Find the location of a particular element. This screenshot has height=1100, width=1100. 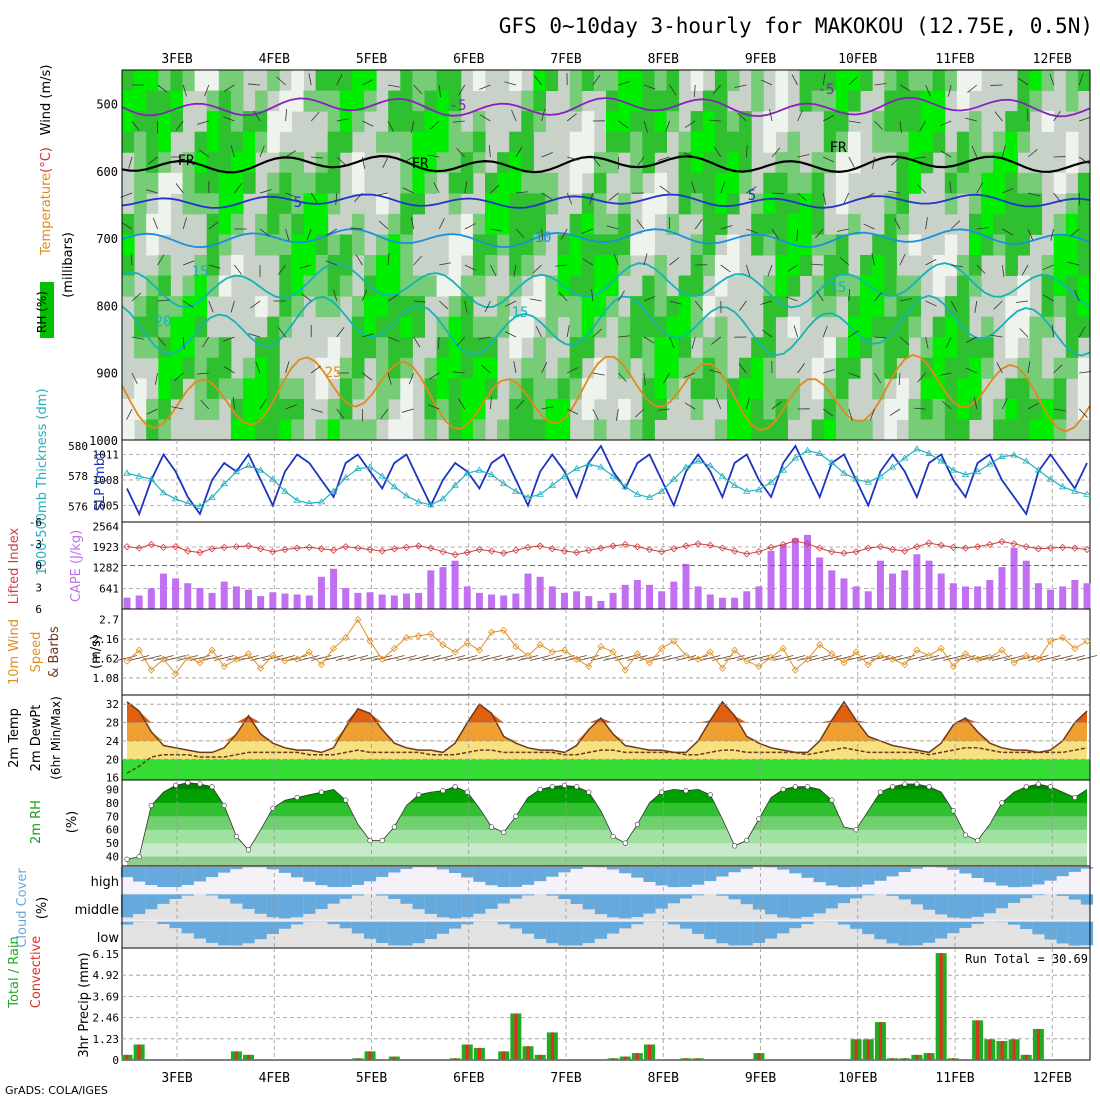

contour-label: 10 is located at coordinates (543, 238).